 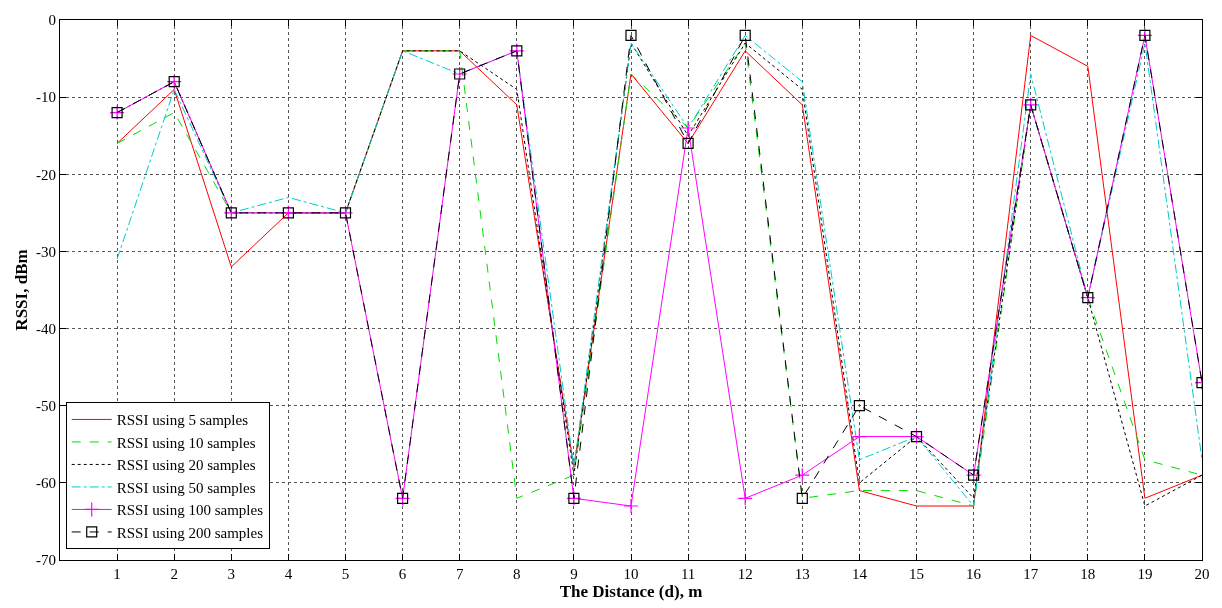 What do you see at coordinates (46, 328) in the screenshot?
I see `y-tick-label: -40` at bounding box center [46, 328].